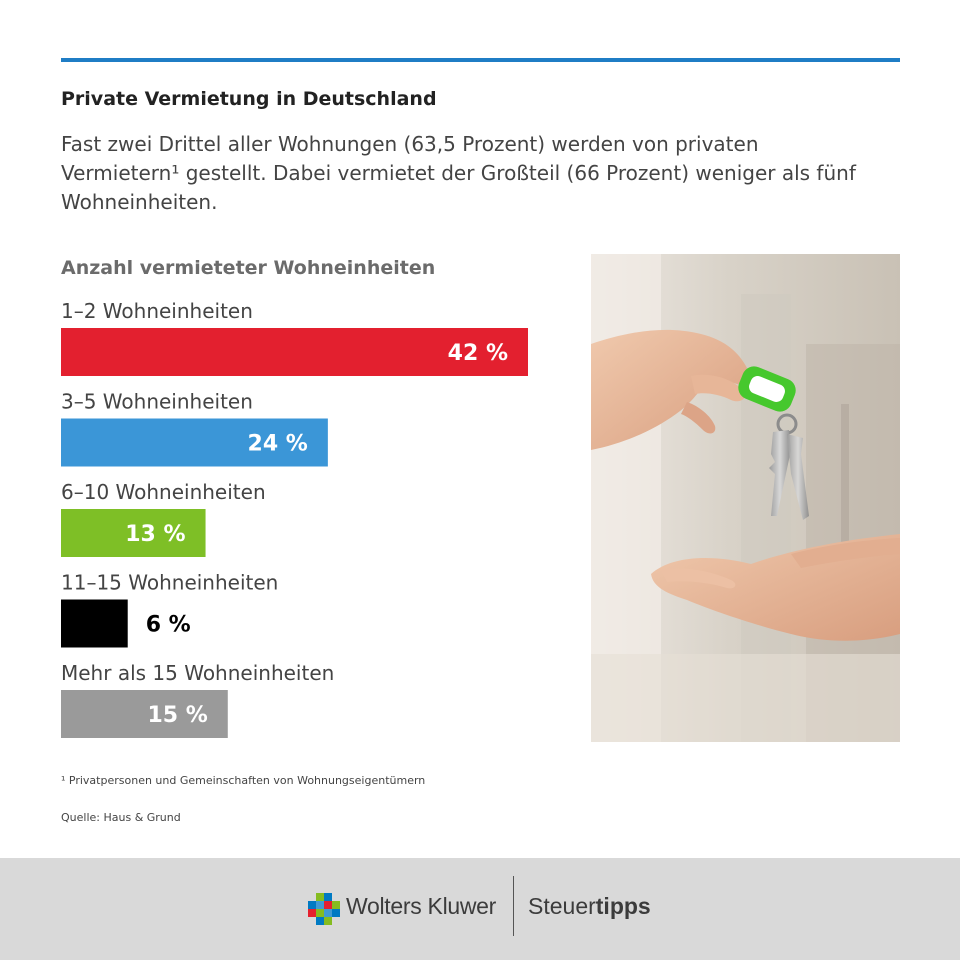 The height and width of the screenshot is (960, 960). Describe the element at coordinates (480, 60) in the screenshot. I see `top-accent-rule` at that location.